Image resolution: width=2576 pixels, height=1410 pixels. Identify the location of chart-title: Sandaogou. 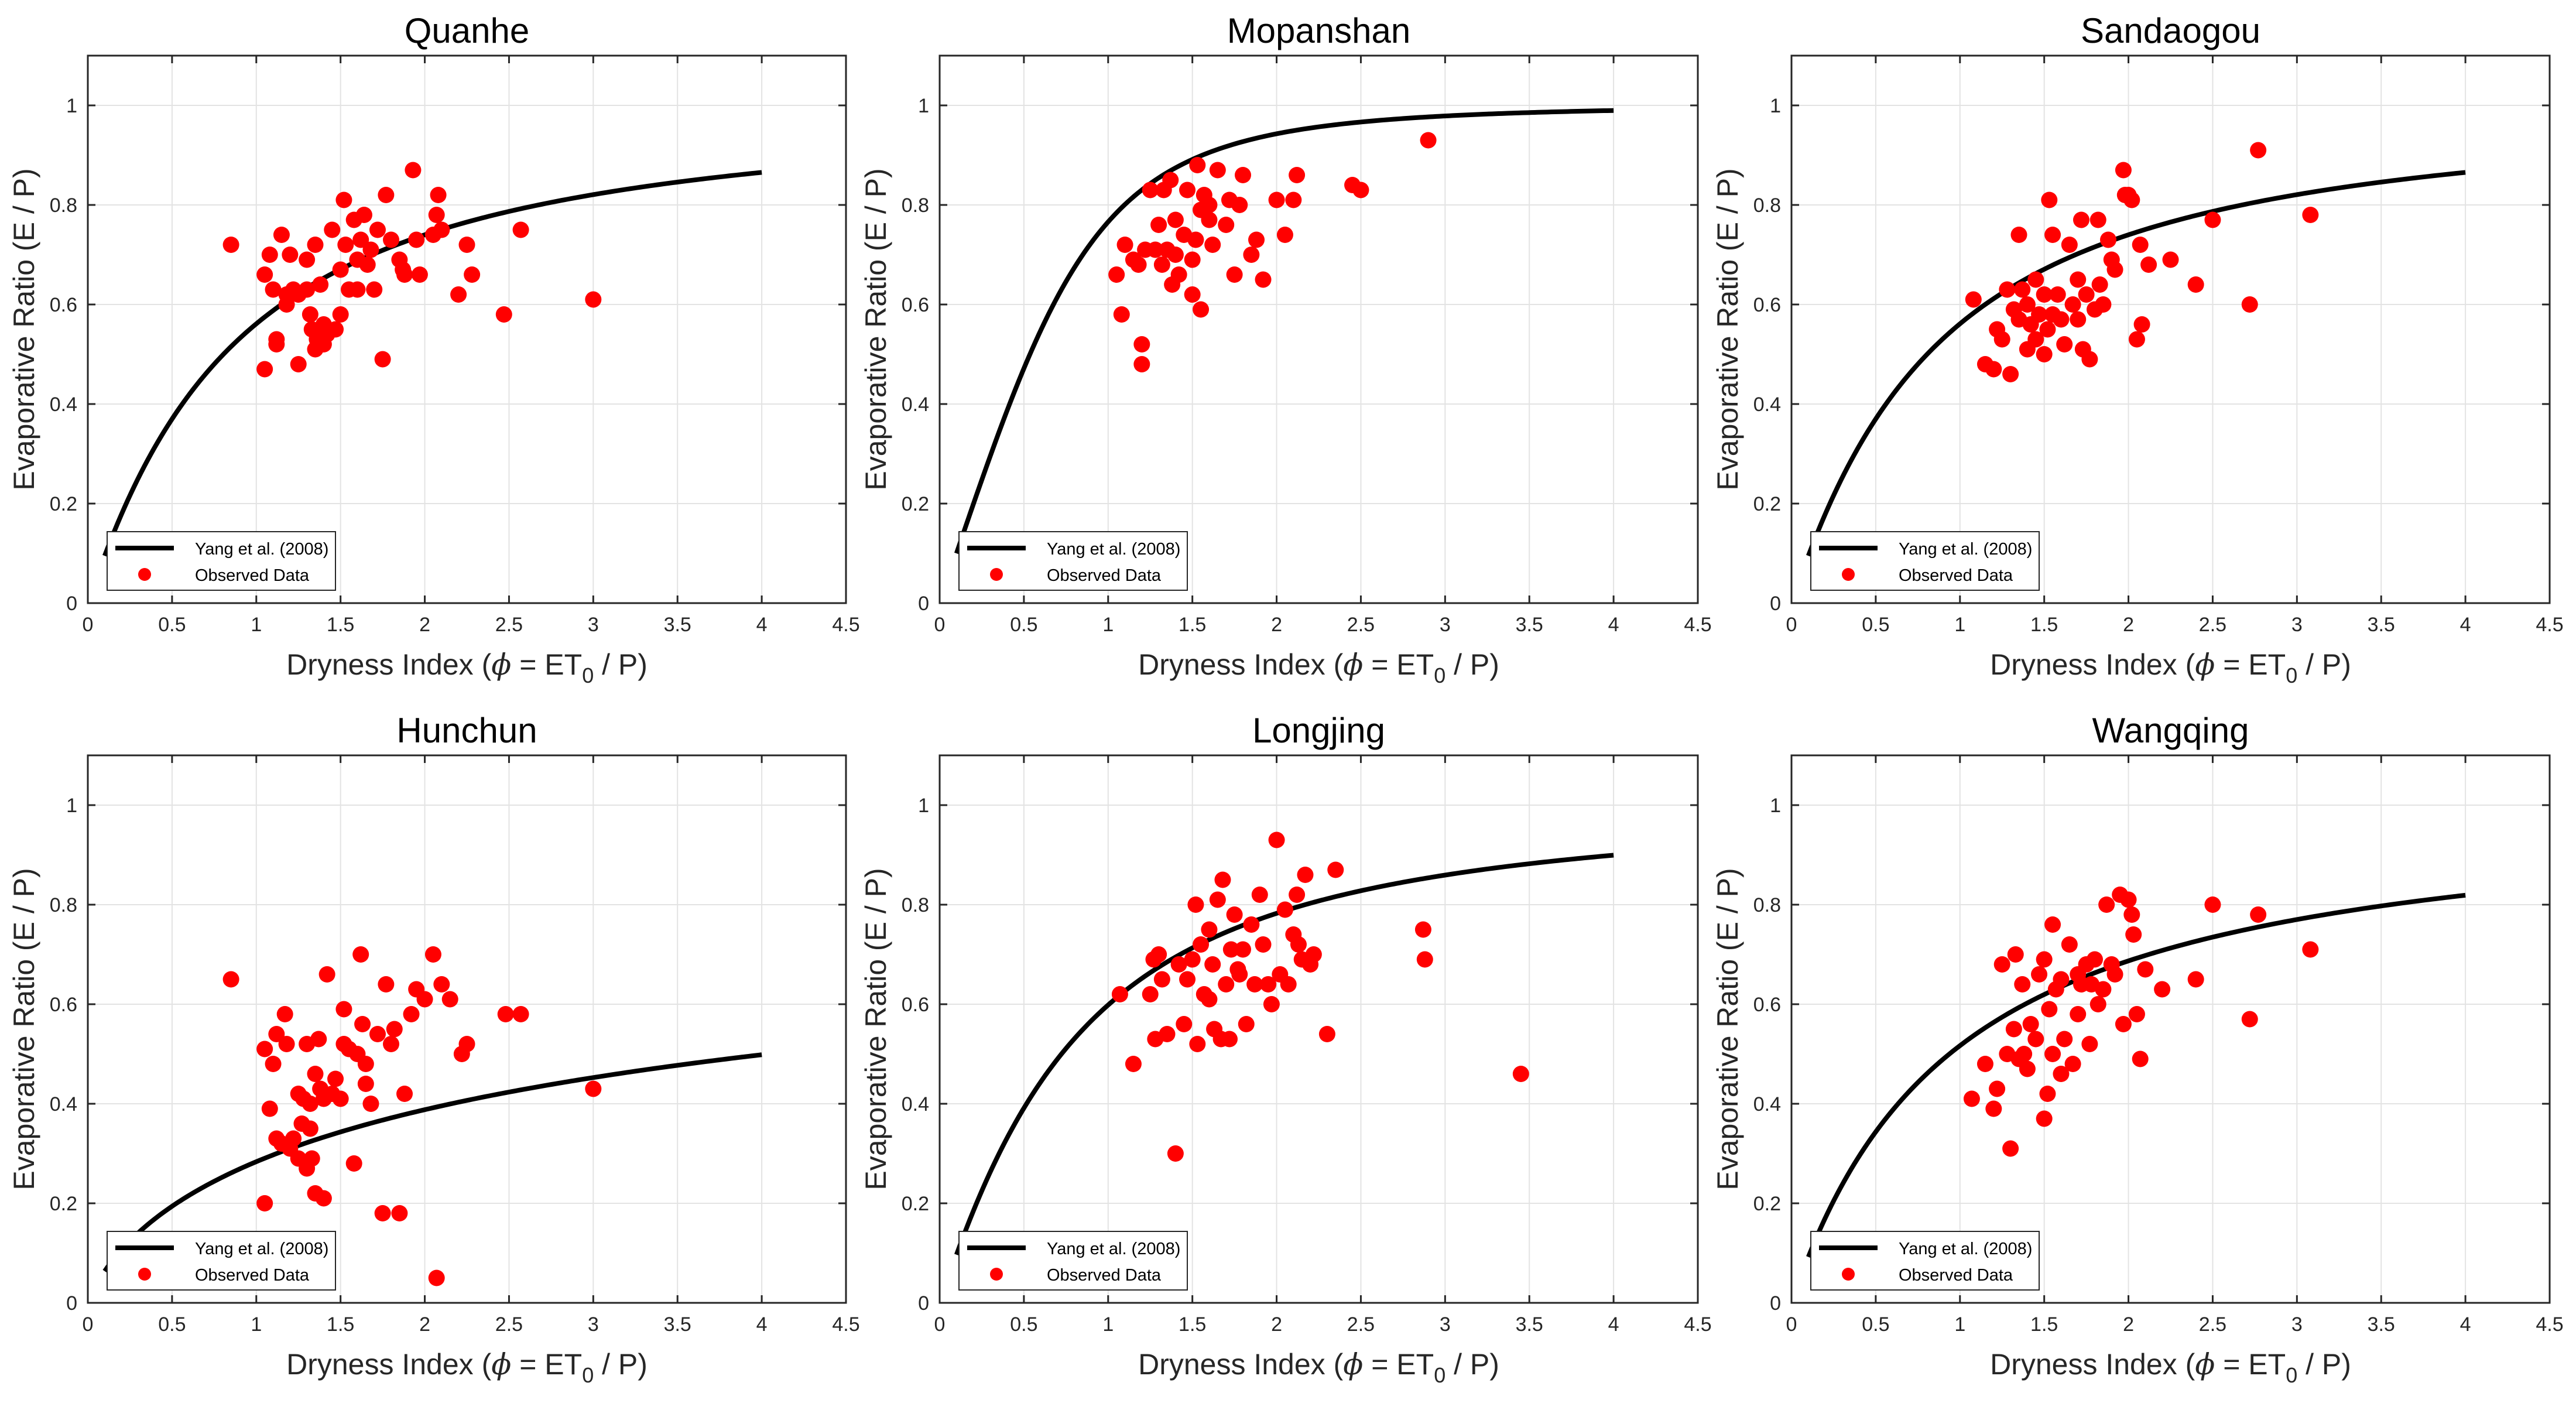
(2170, 30).